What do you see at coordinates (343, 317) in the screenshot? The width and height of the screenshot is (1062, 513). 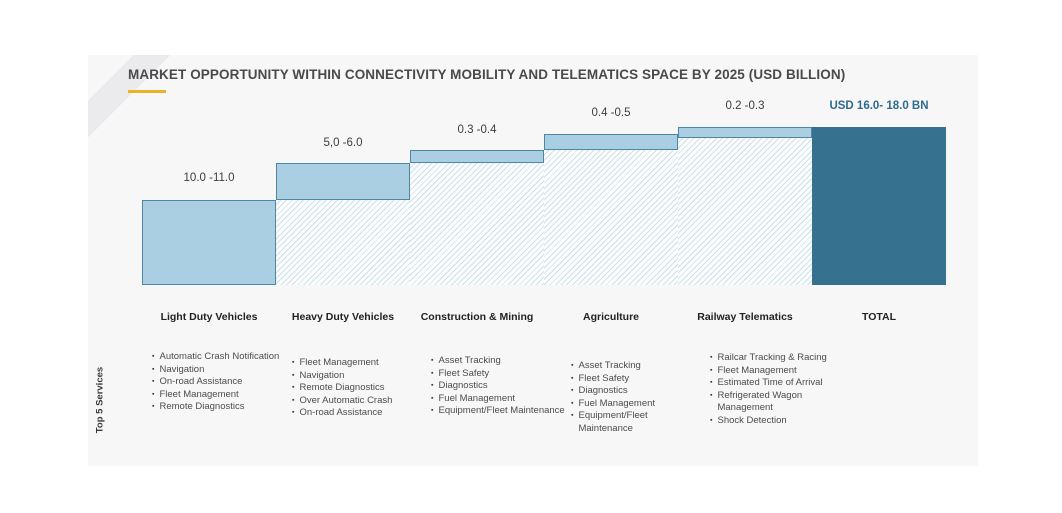 I see `category-label-heavy-duty-vehicles: Heavy Duty Vehicles` at bounding box center [343, 317].